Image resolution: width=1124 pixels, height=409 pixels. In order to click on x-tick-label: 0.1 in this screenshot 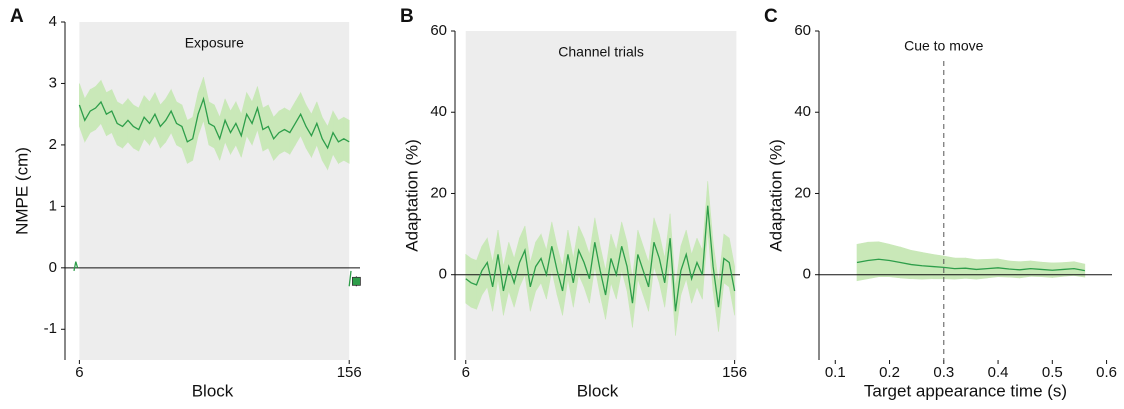, I will do `click(835, 372)`.